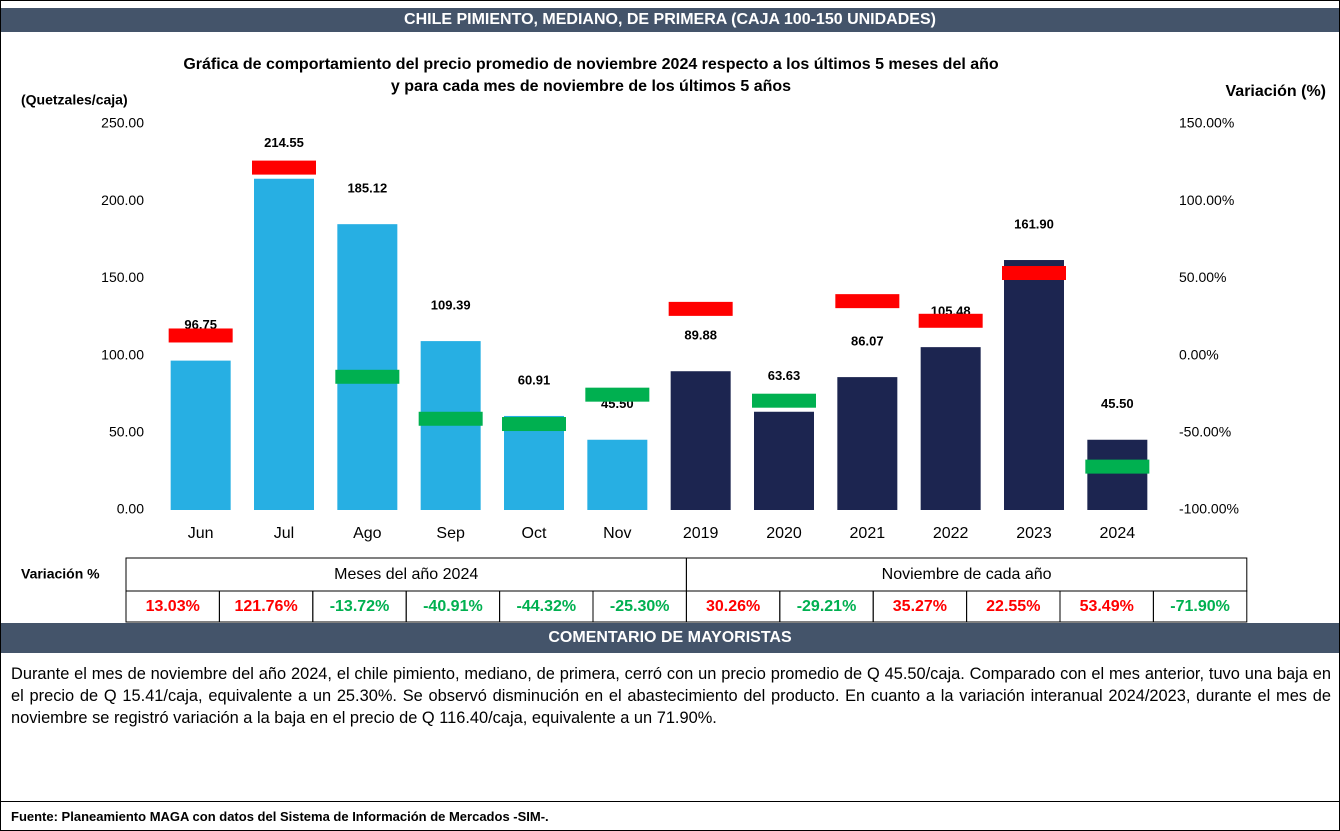 Image resolution: width=1340 pixels, height=831 pixels. What do you see at coordinates (360, 606) in the screenshot?
I see `table-value: -13.72%` at bounding box center [360, 606].